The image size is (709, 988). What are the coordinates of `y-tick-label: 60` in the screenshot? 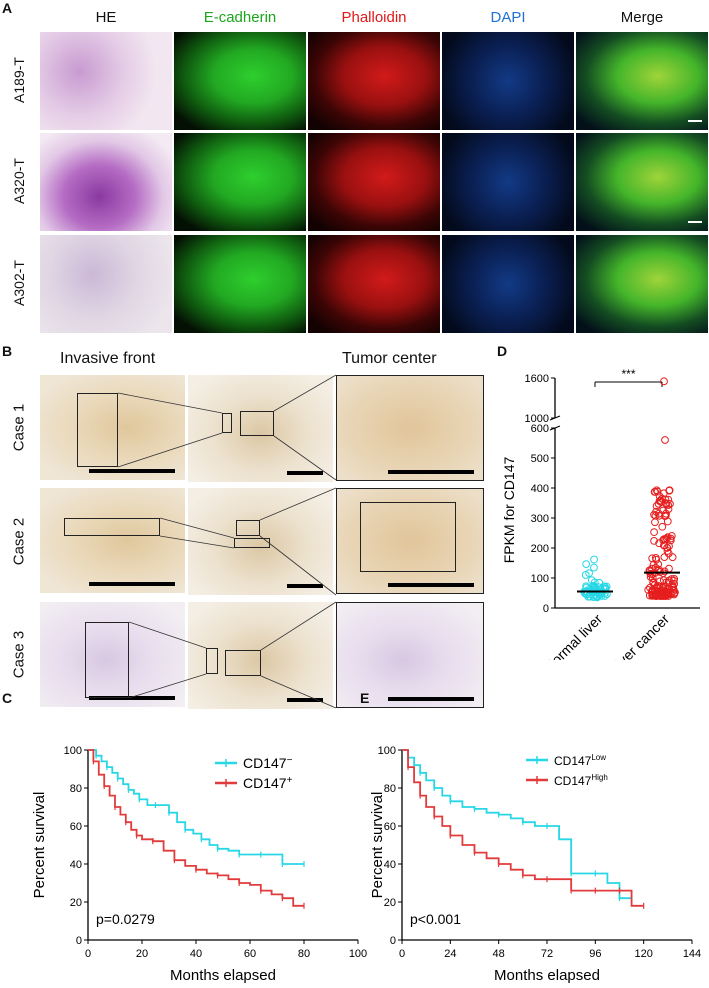 It's located at (76, 827).